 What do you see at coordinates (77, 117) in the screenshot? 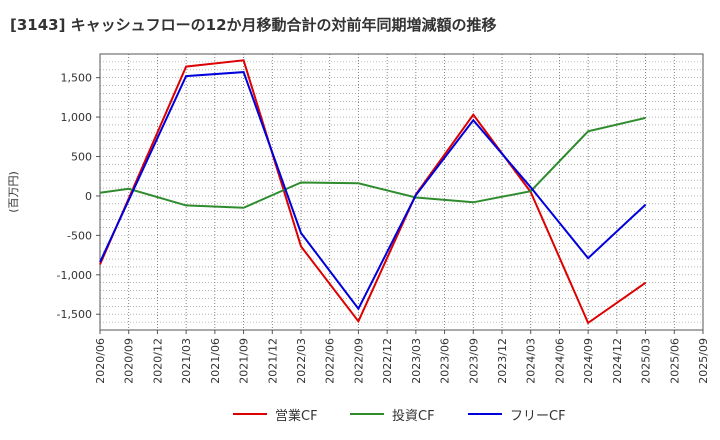
I see `y-tick-label: 1,000` at bounding box center [77, 117].